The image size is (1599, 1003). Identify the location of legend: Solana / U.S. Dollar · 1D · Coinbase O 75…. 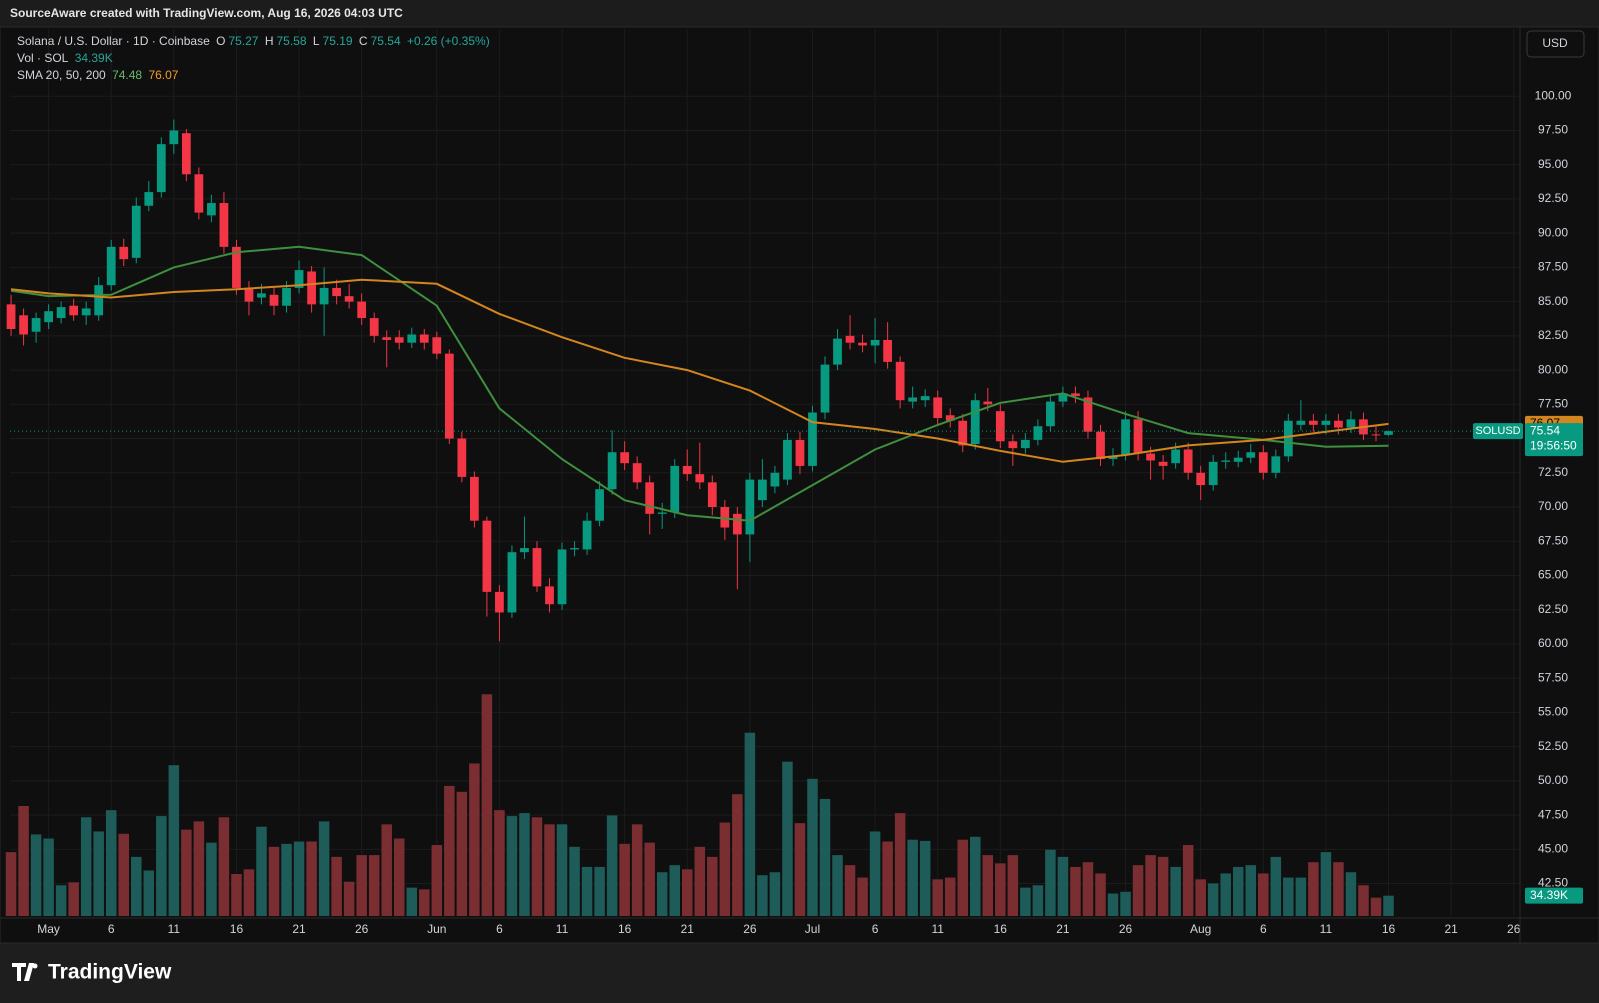
(255, 58).